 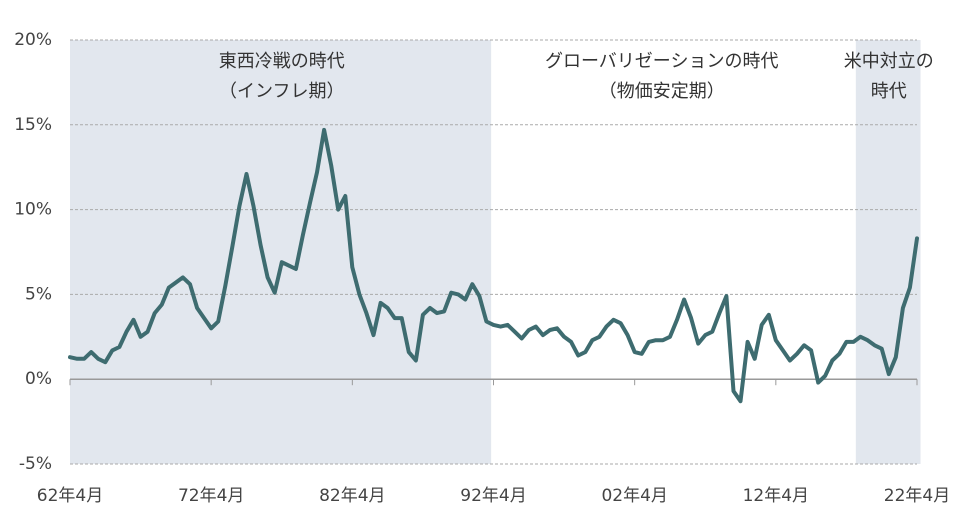 I want to click on y-tick-label: 10%, so click(x=33, y=210).